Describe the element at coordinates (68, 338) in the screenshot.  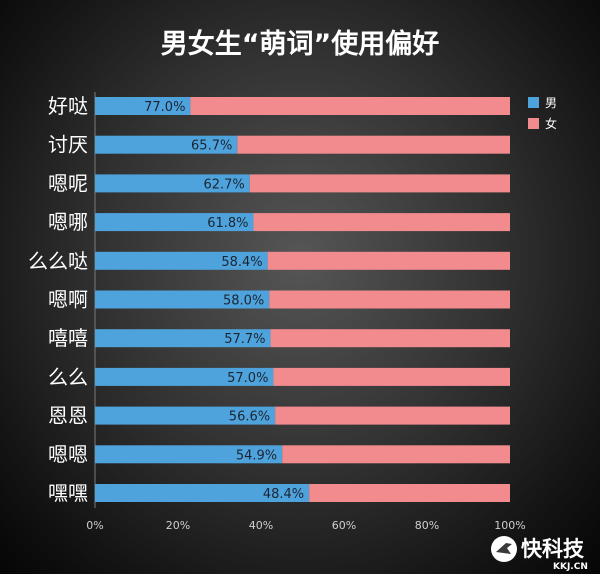
I see `category-label: 嘻嘻` at that location.